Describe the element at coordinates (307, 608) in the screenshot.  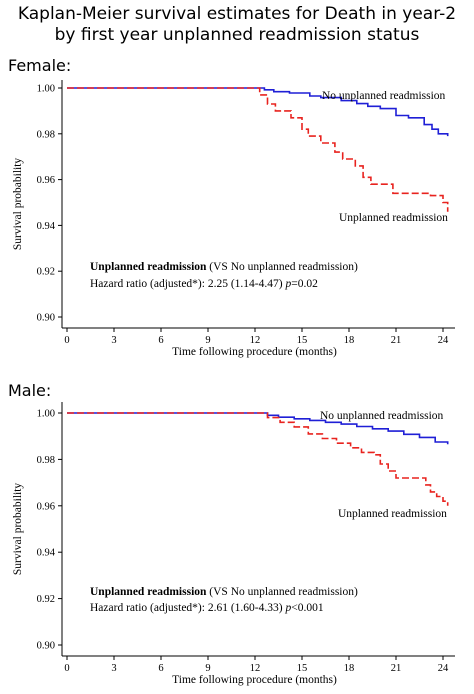
I see `p-value: <0.001` at that location.